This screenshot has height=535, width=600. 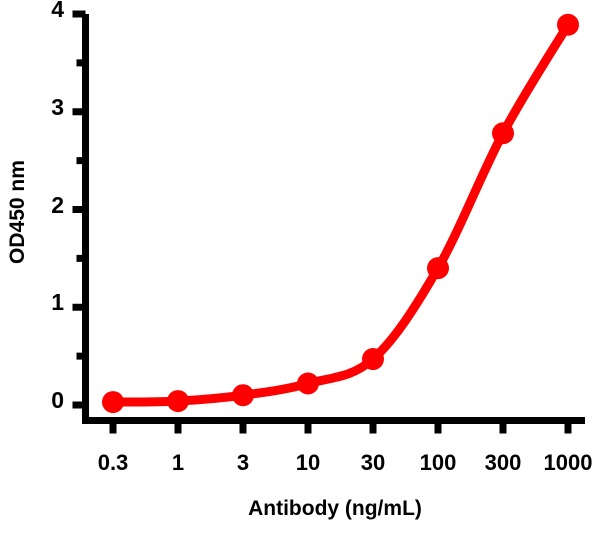 What do you see at coordinates (308, 462) in the screenshot?
I see `x-tick-label-10: 10` at bounding box center [308, 462].